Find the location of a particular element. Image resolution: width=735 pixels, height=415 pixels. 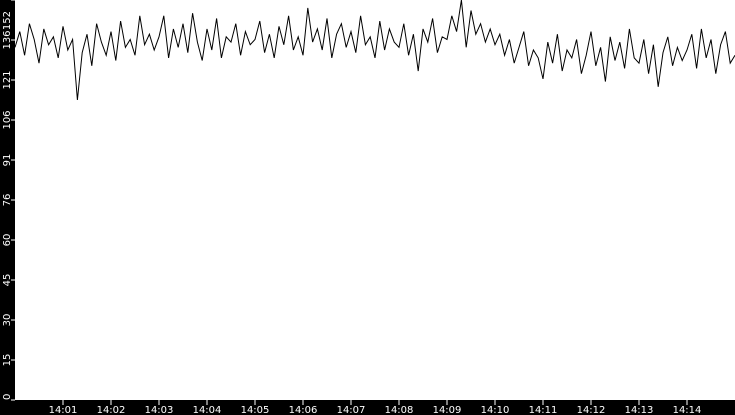

x-tick-label: 14:11 is located at coordinates (543, 410).